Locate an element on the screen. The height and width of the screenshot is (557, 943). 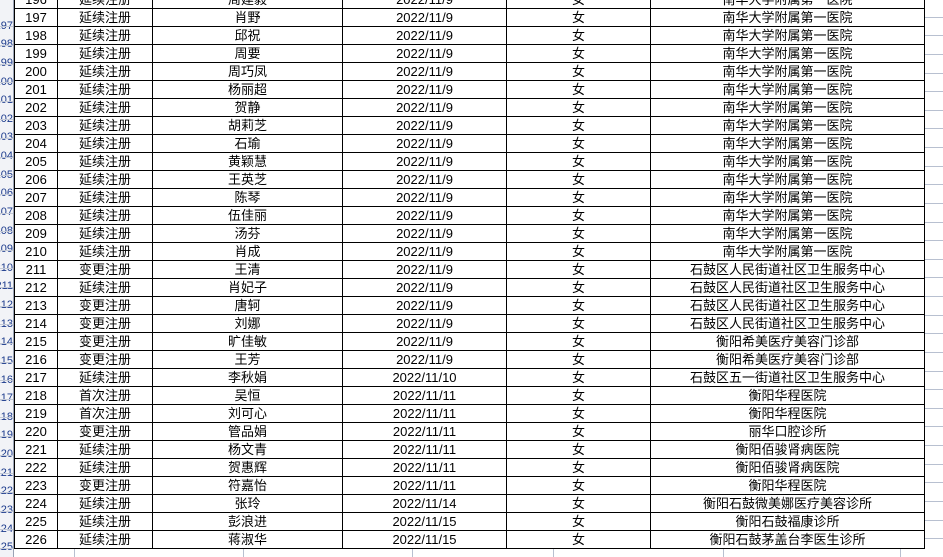
cell-serial: 212 is located at coordinates (36, 287).